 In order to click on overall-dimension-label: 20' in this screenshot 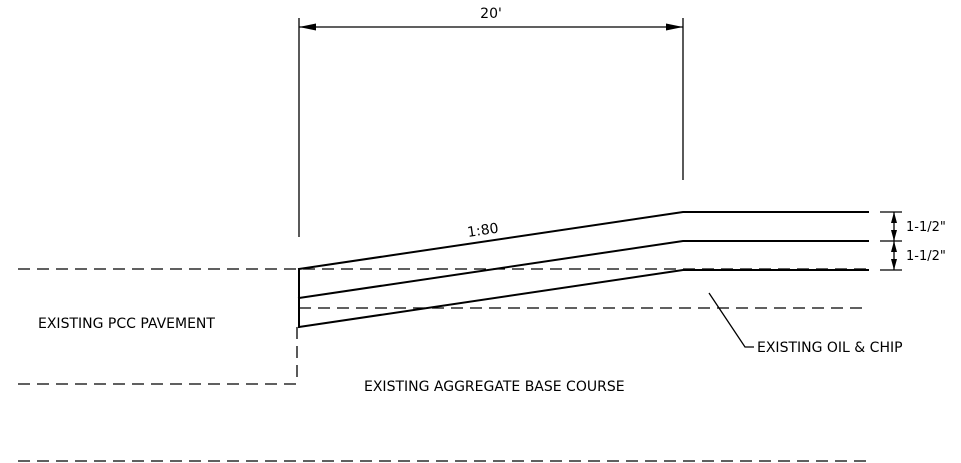, I will do `click(491, 14)`.